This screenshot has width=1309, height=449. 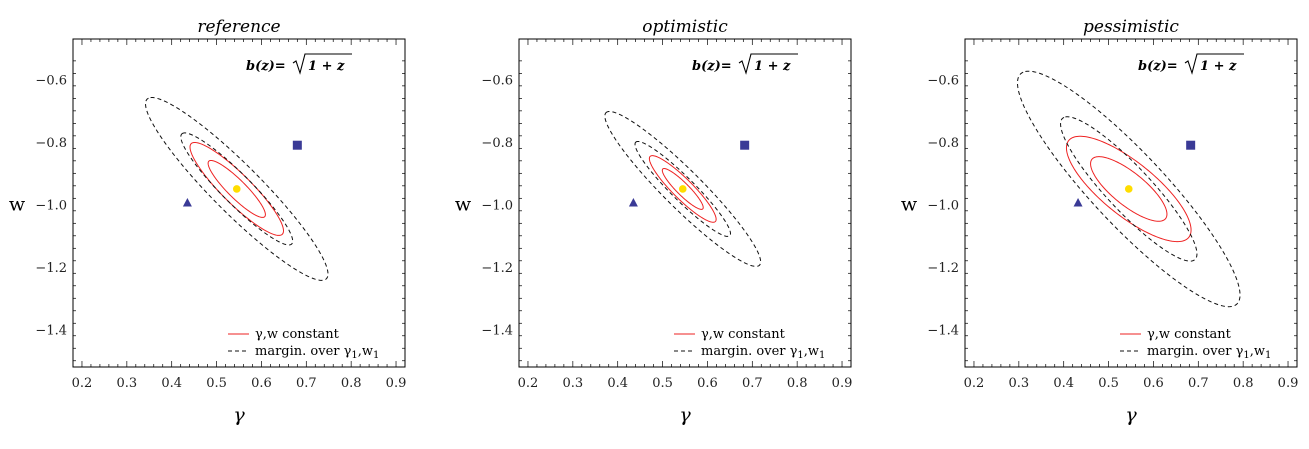 What do you see at coordinates (685, 27) in the screenshot?
I see `chart-title: optimistic` at bounding box center [685, 27].